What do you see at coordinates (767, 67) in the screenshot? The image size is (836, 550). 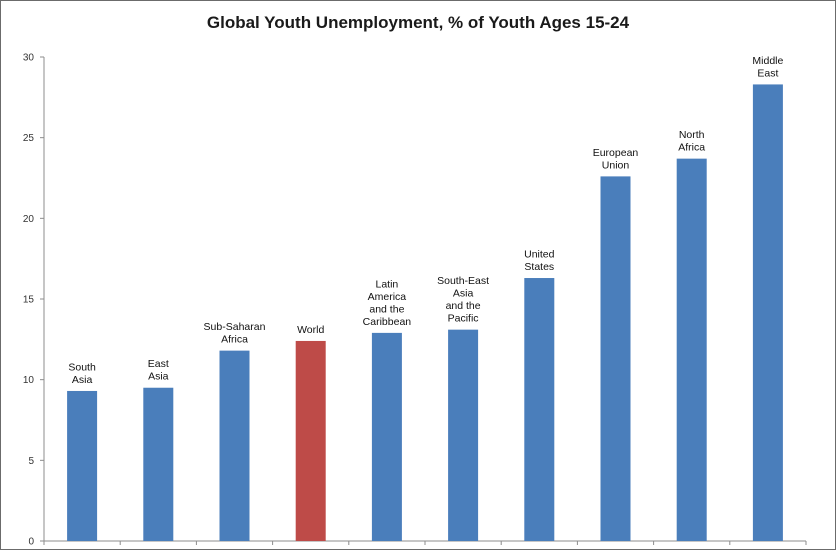 I see `bar-category-label: Middle East` at bounding box center [767, 67].